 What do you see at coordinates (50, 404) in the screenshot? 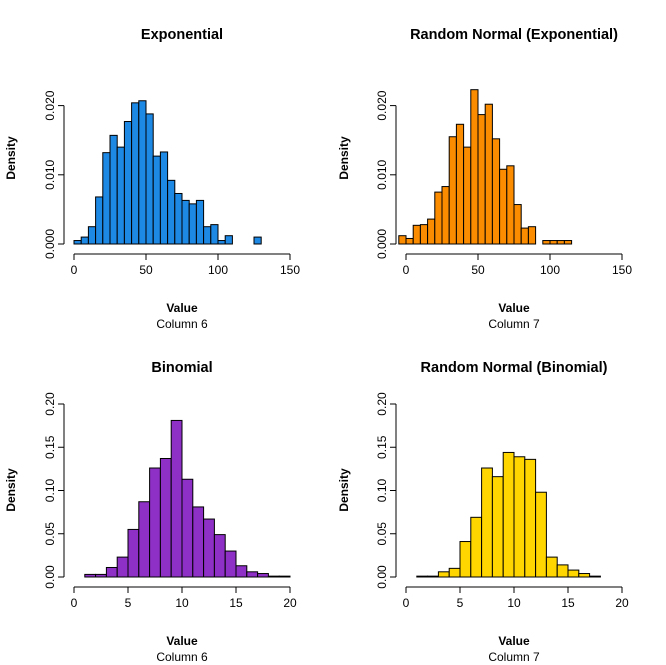
I see `y-tick-label: 0.20` at bounding box center [50, 404].